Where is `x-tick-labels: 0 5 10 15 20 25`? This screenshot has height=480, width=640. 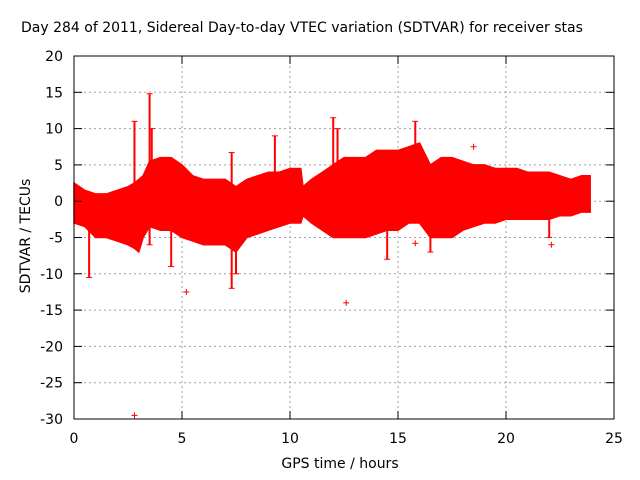 x-tick-labels: 0 5 10 15 20 25 is located at coordinates (346, 439).